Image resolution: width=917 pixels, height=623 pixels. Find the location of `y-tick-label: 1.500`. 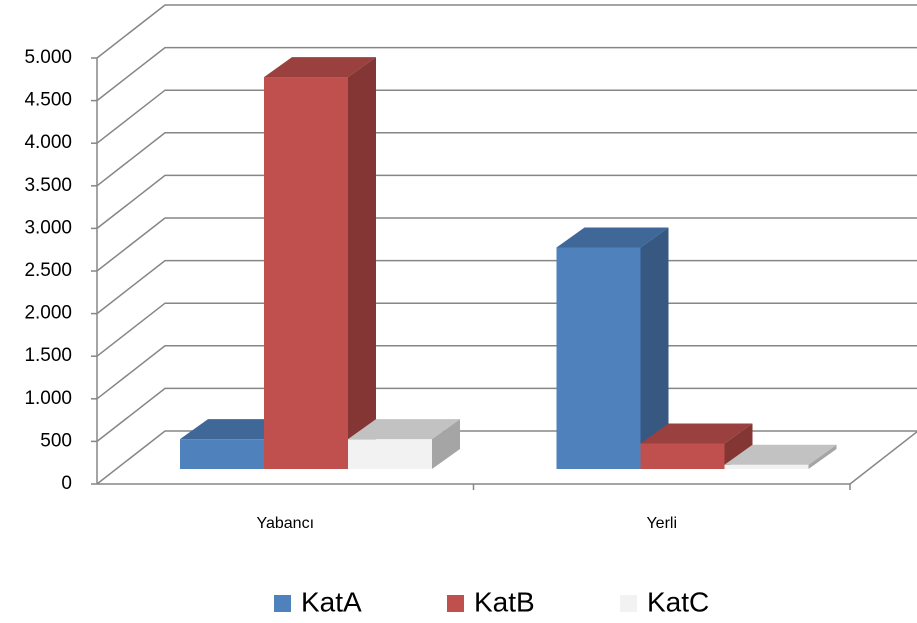

y-tick-label: 1.500 is located at coordinates (48, 355).